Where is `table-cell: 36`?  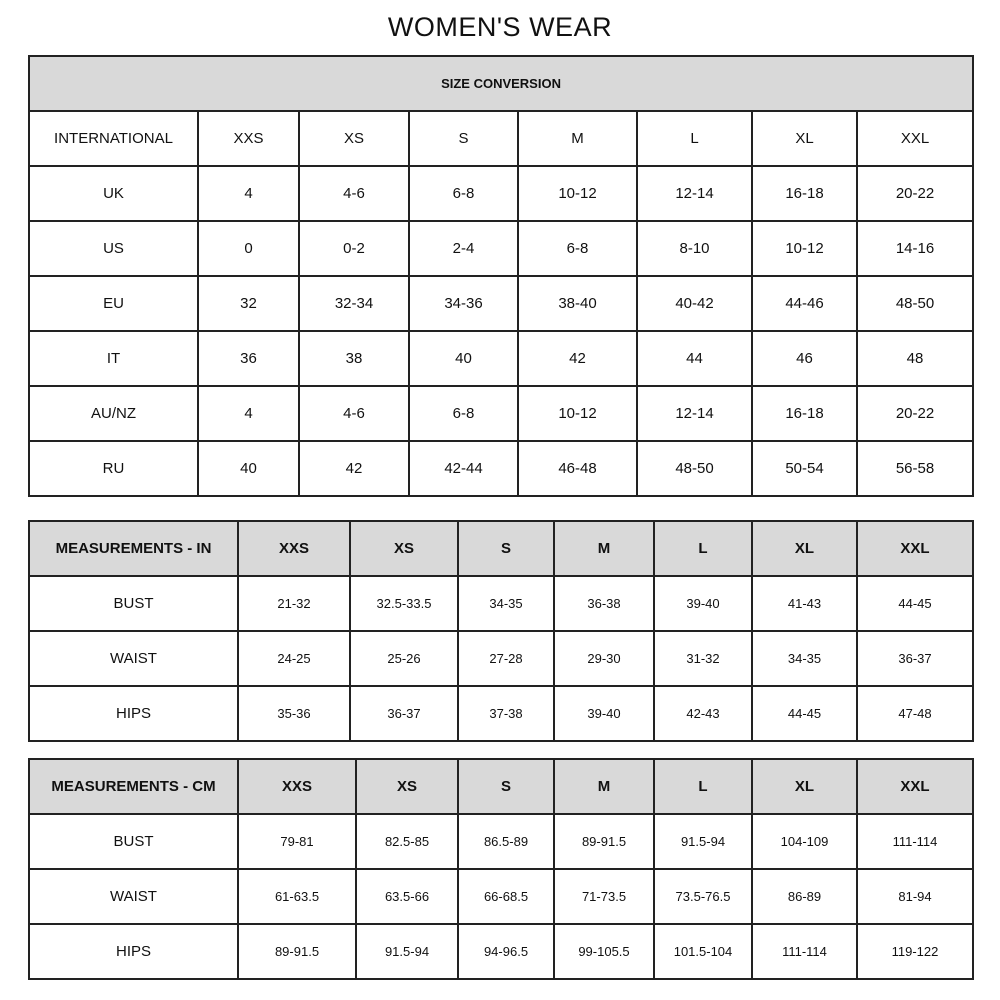
table-cell: 36 is located at coordinates (248, 358).